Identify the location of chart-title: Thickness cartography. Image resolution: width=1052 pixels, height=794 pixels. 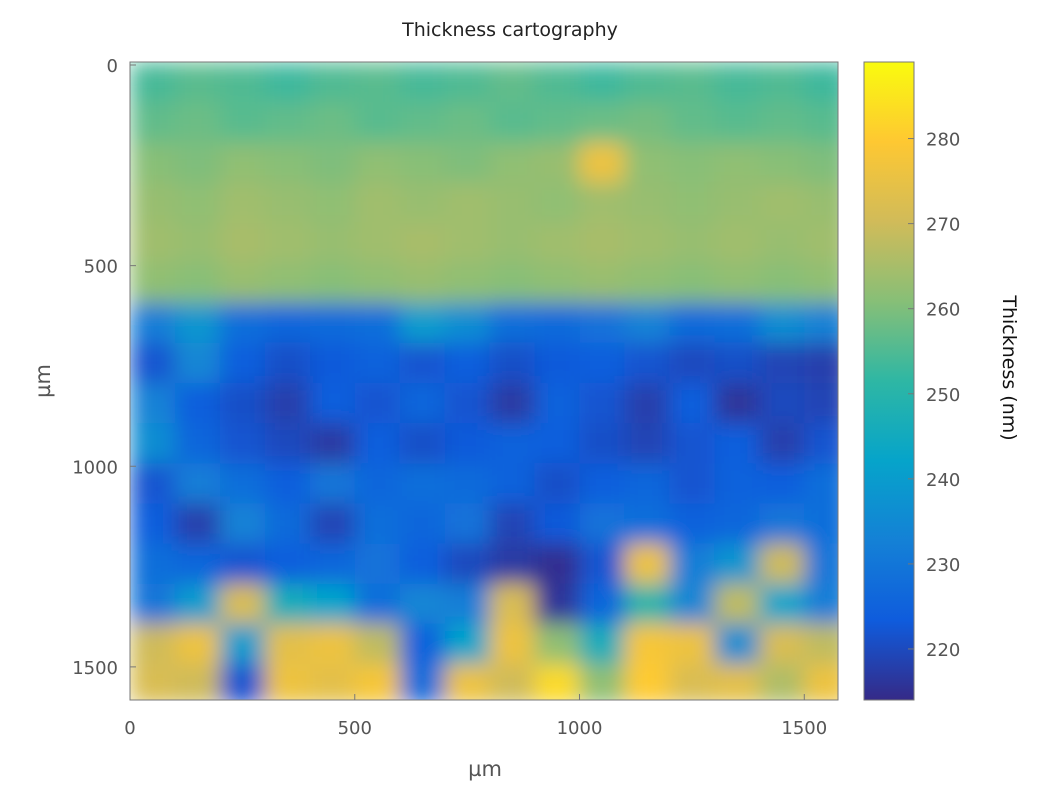
(509, 30).